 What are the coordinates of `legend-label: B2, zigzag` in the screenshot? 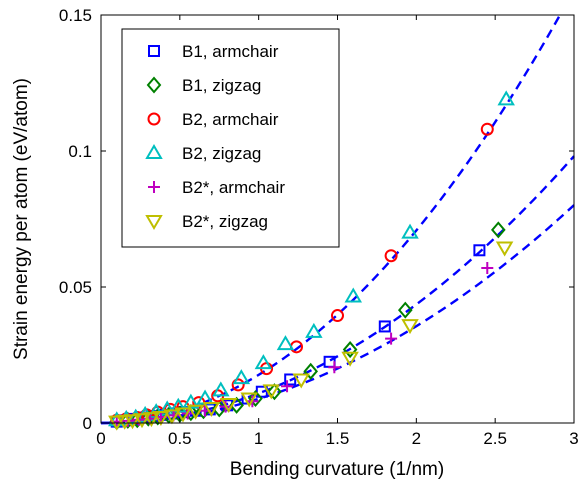 It's located at (221, 153).